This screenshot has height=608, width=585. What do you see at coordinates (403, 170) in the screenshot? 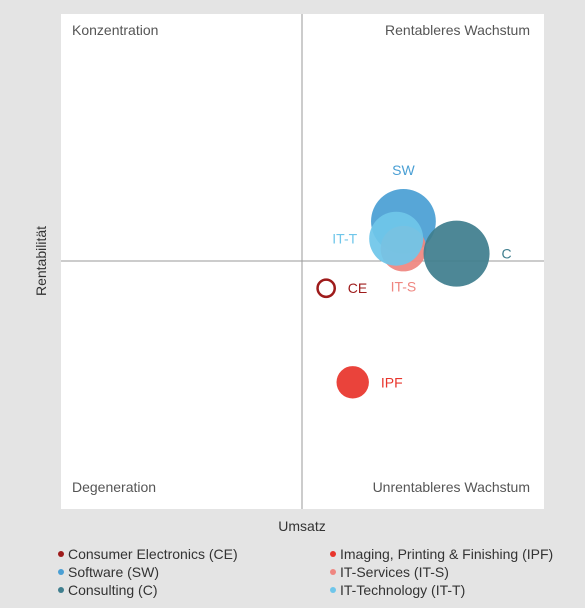
I see `bubble-label-sw: SW` at bounding box center [403, 170].